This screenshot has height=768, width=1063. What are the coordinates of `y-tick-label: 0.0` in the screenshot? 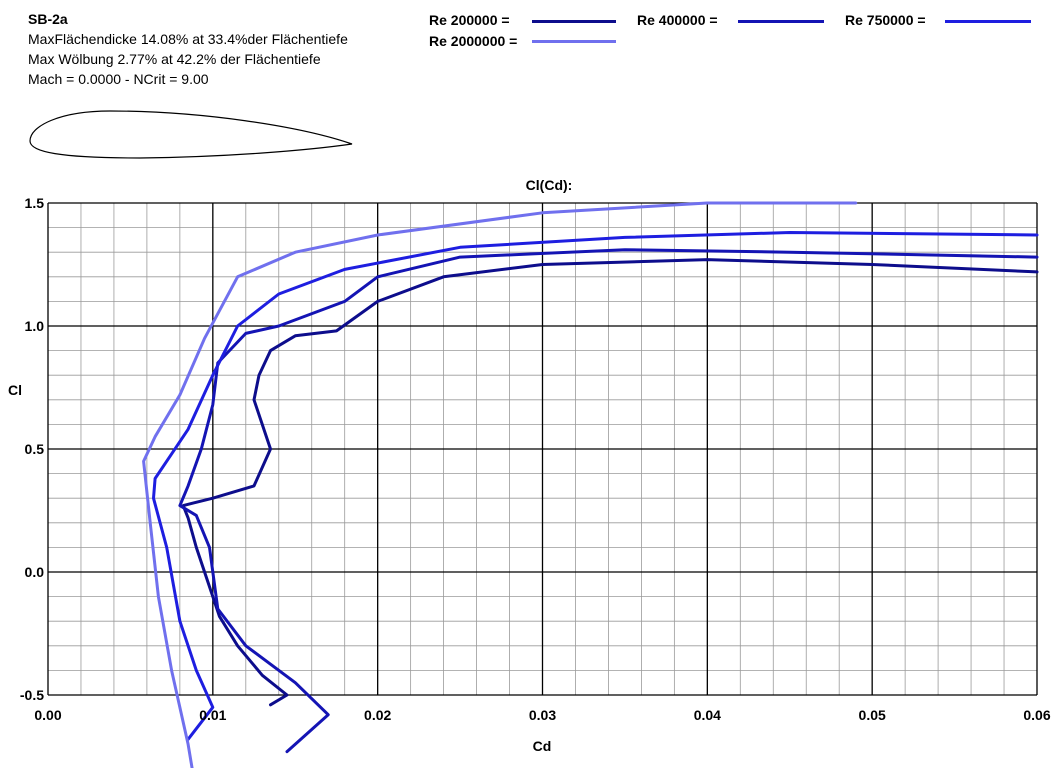 It's located at (35, 572).